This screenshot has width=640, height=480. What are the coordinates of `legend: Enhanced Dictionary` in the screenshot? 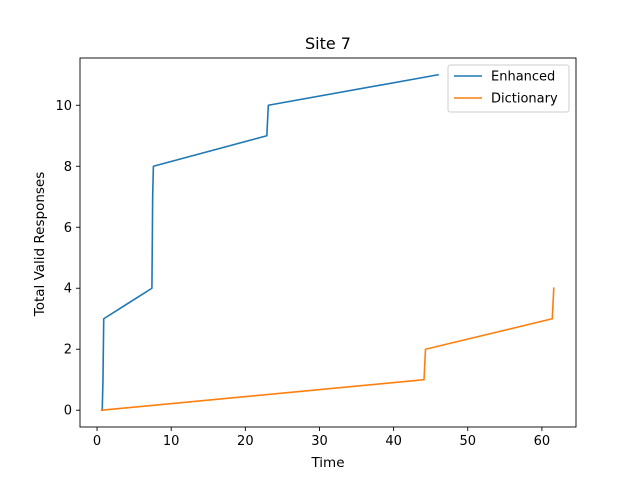 It's located at (508, 88).